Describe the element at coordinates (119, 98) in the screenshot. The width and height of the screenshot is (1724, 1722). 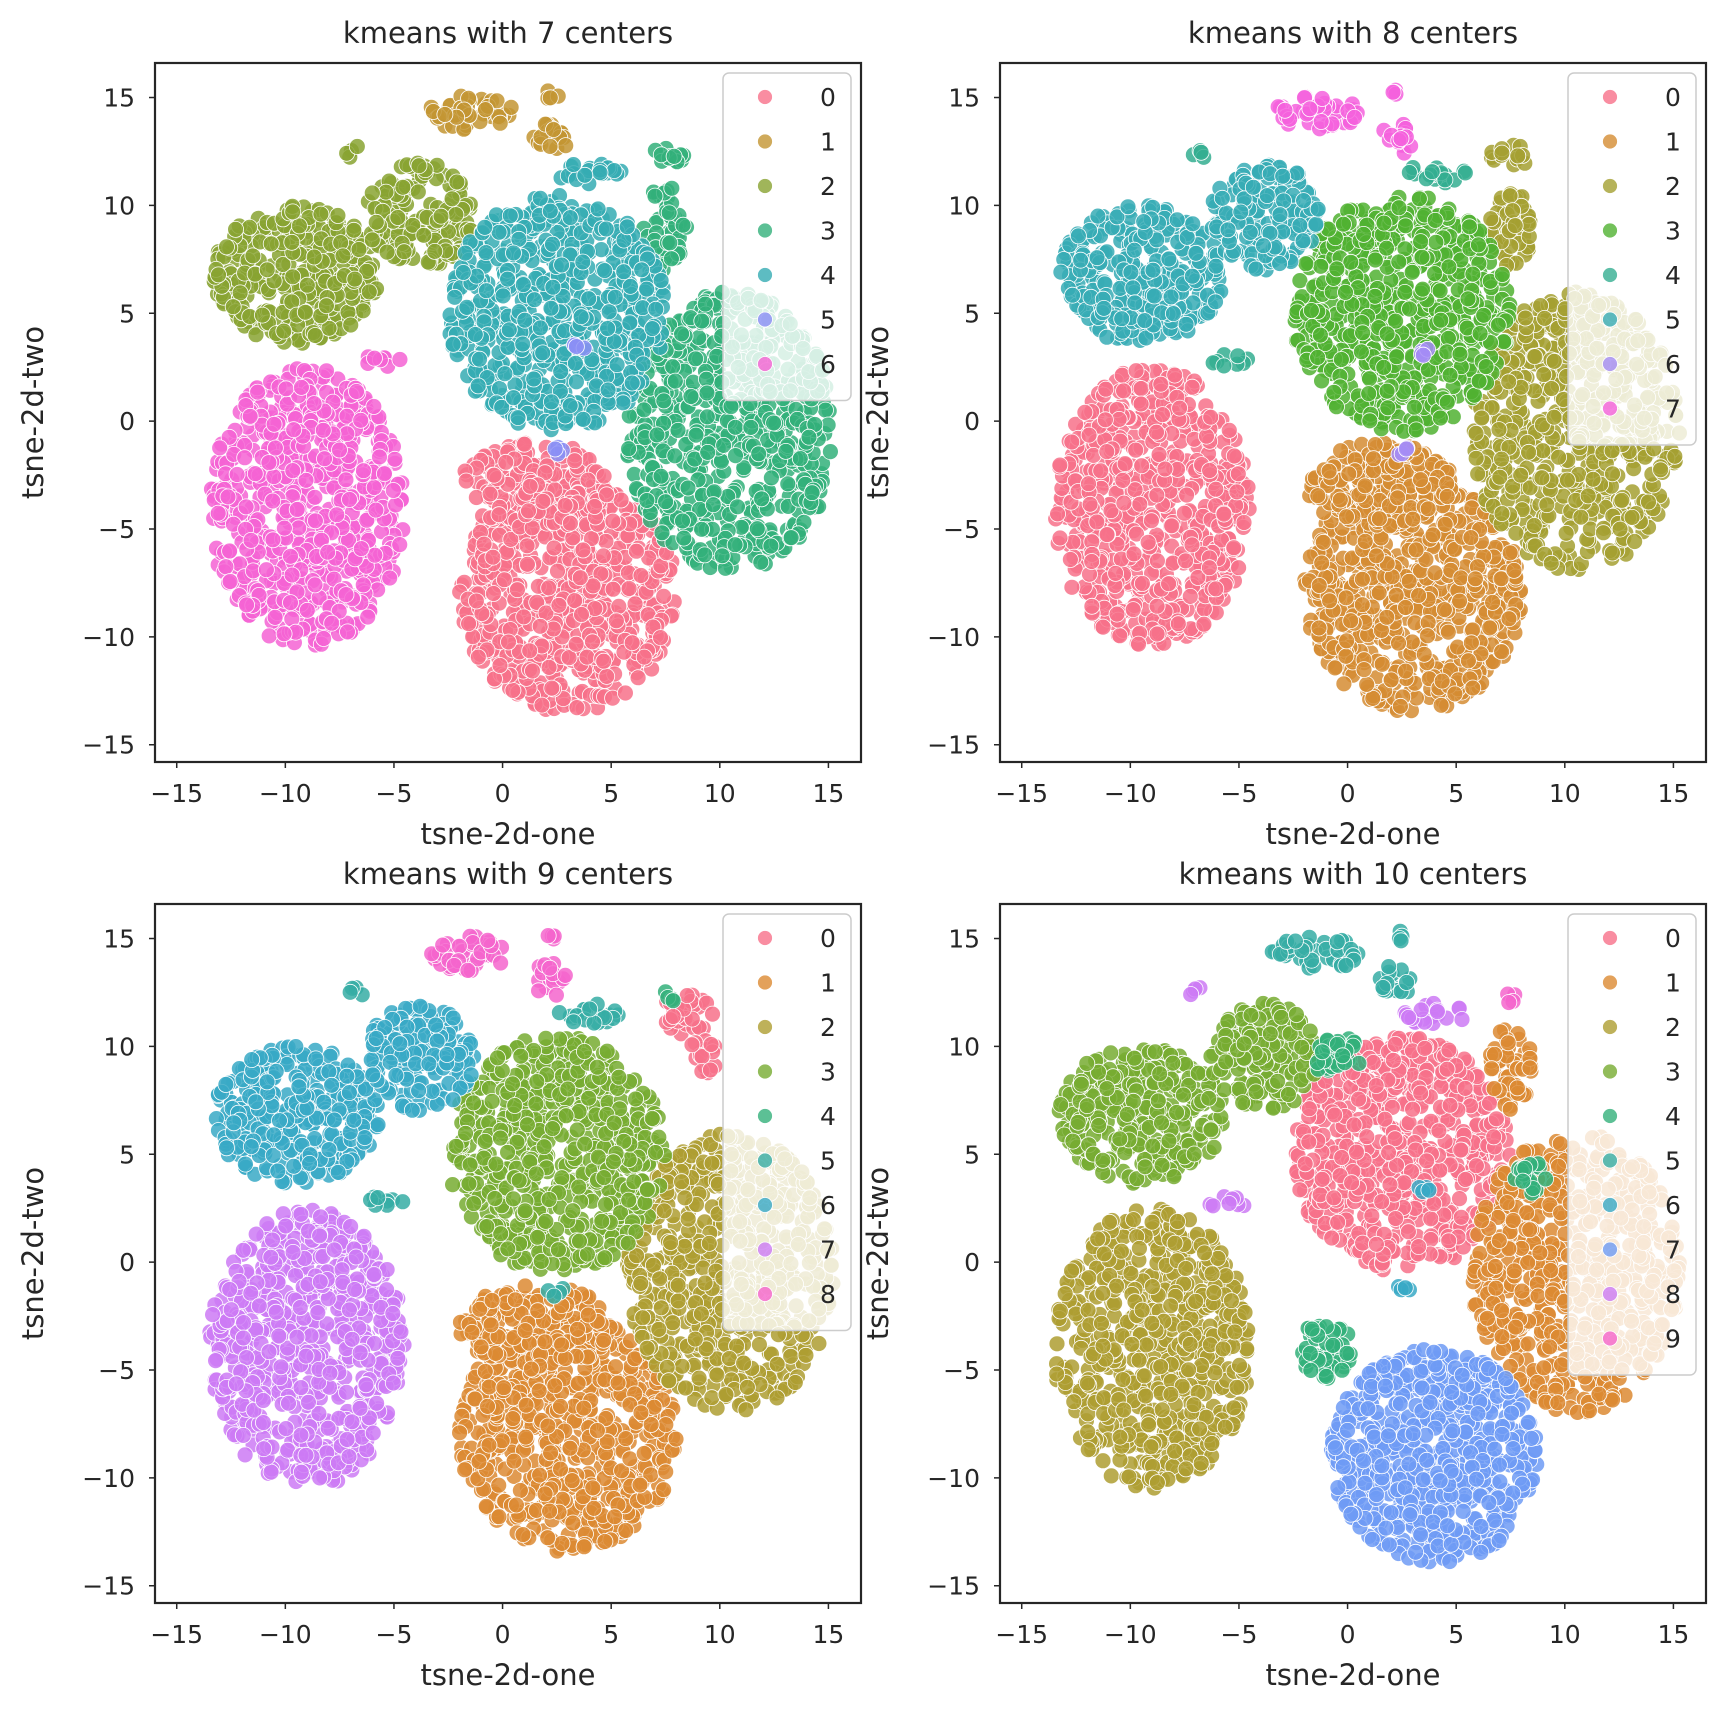
I see `y-tick-label: 15` at that location.